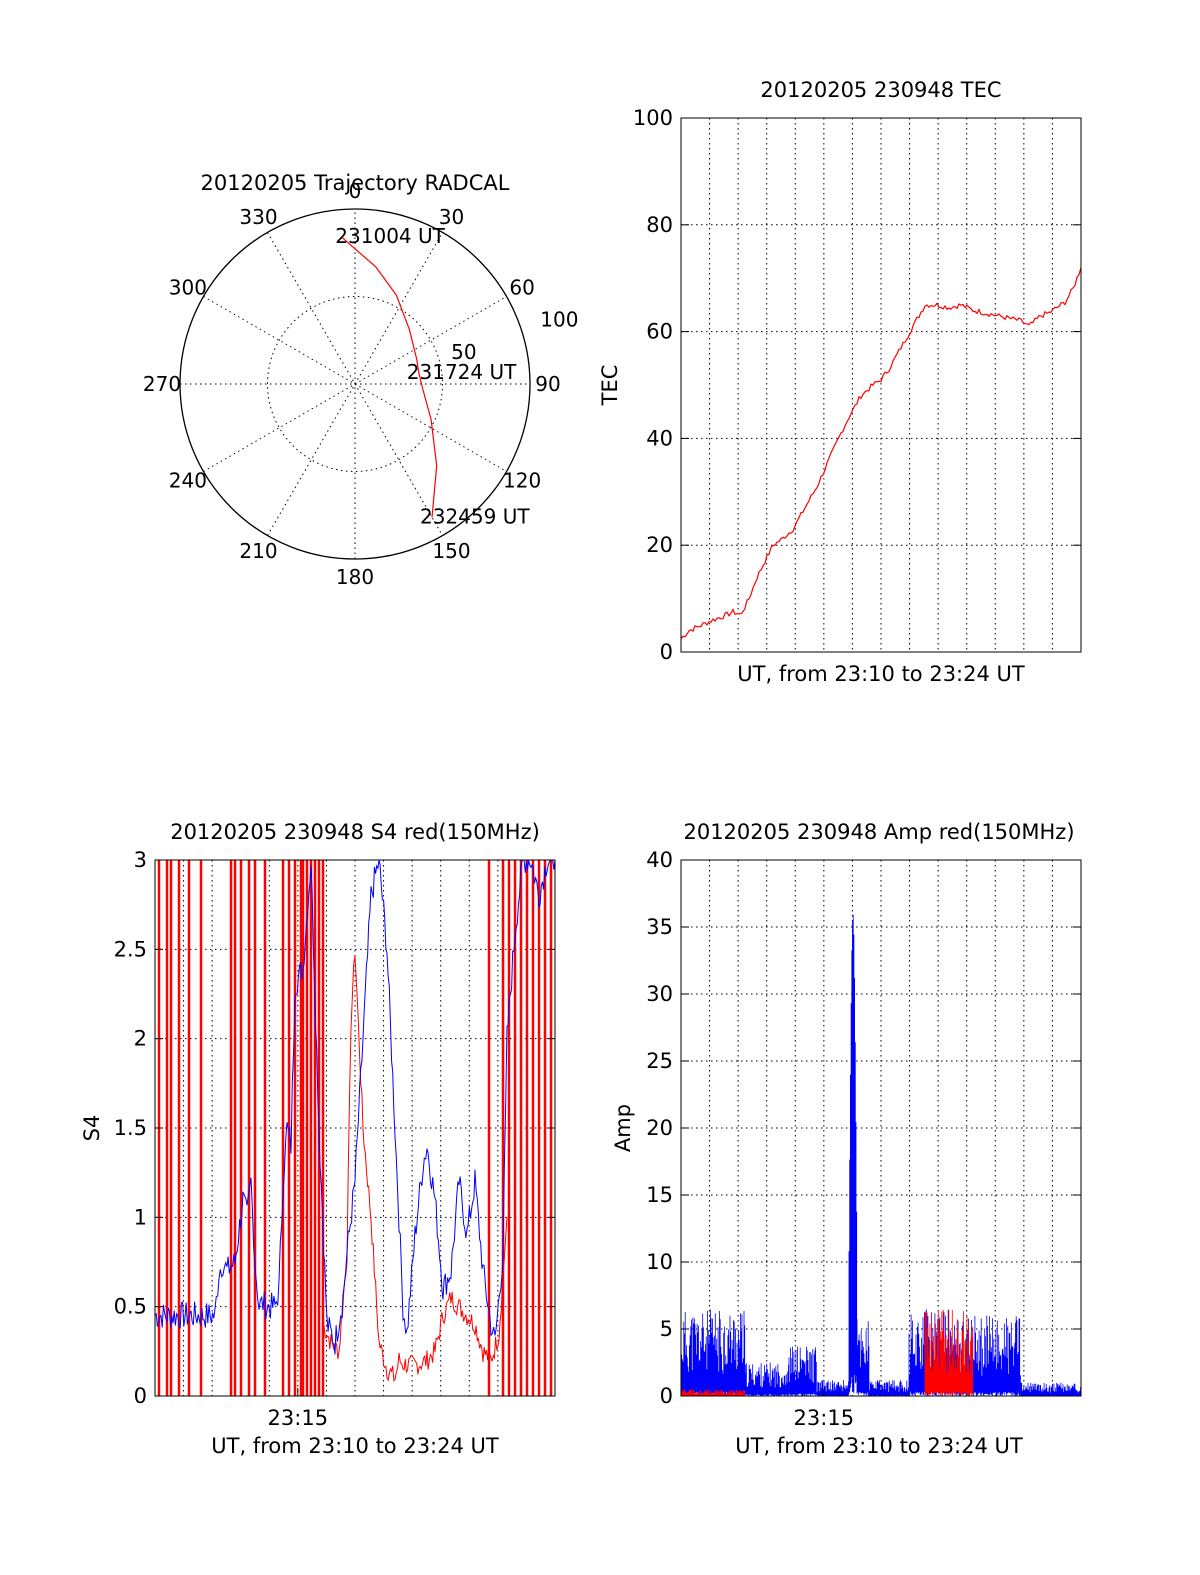 The height and width of the screenshot is (1575, 1200). Describe the element at coordinates (258, 551) in the screenshot. I see `polar-angle-label: 210` at that location.